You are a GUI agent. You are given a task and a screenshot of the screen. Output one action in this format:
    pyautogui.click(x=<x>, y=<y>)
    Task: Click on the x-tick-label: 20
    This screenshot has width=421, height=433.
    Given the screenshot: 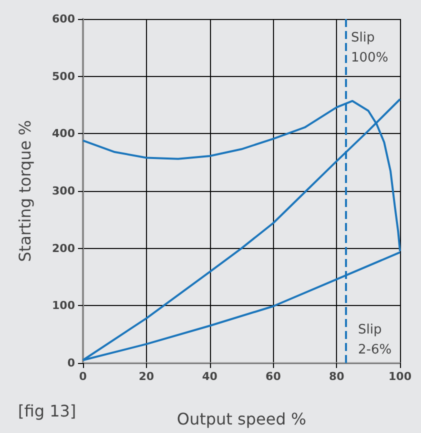 What is the action you would take?
    pyautogui.click(x=146, y=376)
    